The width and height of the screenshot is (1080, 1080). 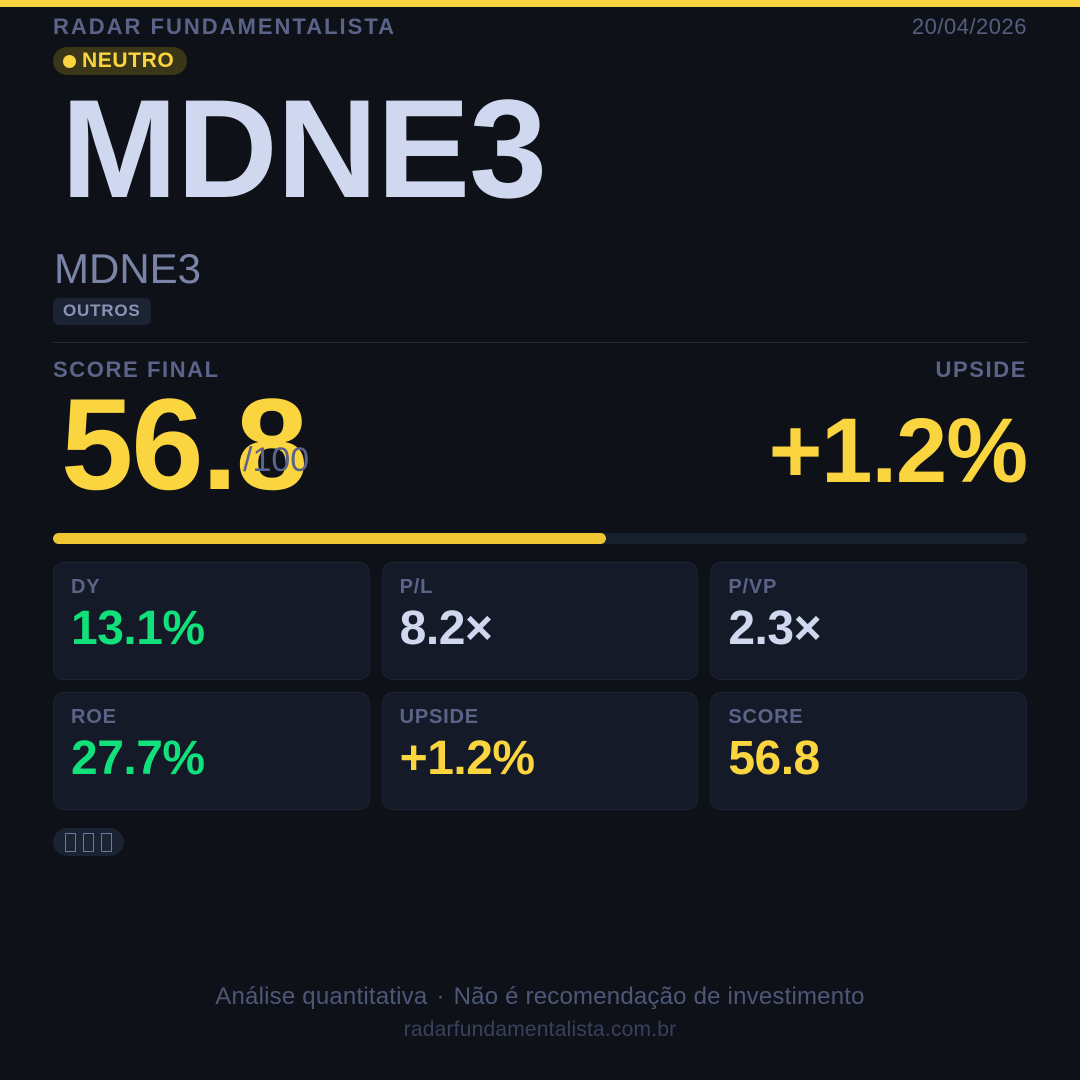 I want to click on top-accent-bar, so click(x=540, y=3).